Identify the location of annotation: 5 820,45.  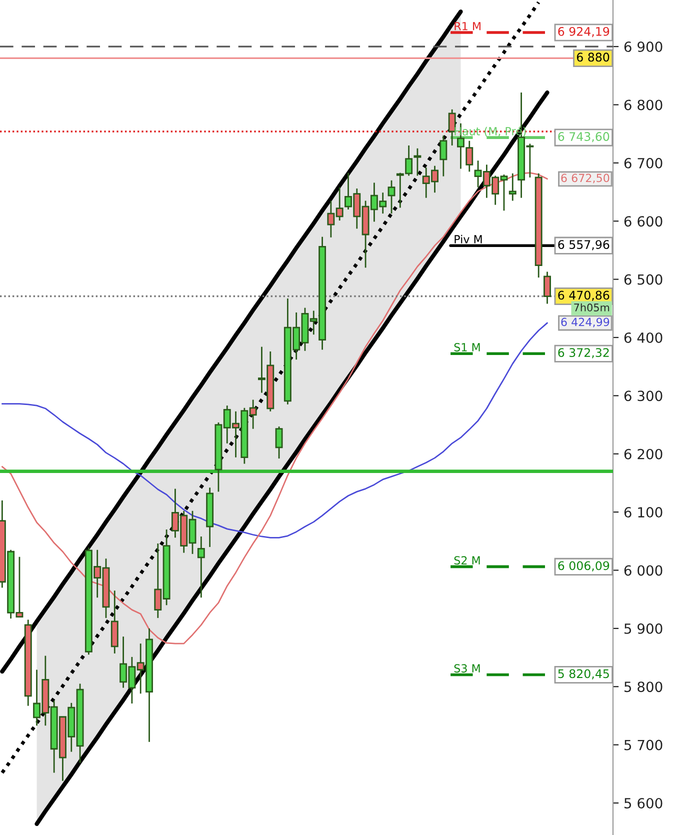
(583, 674).